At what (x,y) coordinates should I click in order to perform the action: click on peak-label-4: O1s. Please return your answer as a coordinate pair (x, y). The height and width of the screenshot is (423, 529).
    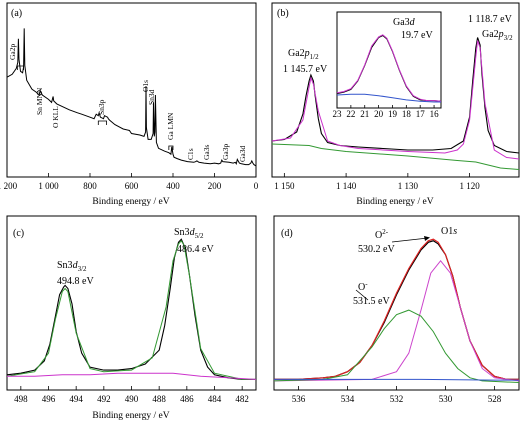
    Looking at the image, I should click on (145, 86).